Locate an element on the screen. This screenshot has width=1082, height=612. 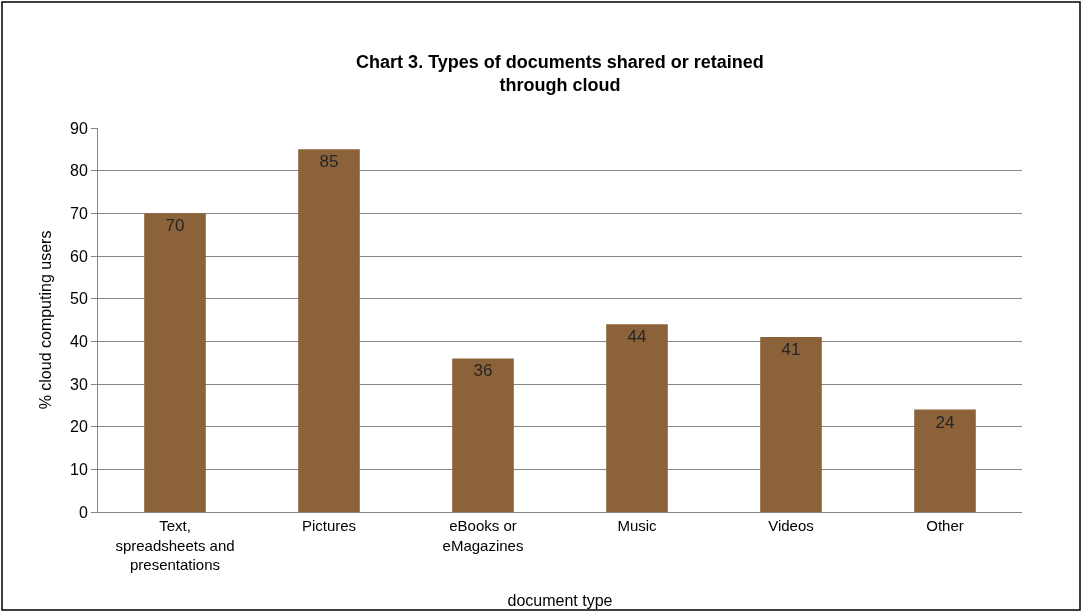
y-tick-label: 60 is located at coordinates (79, 256).